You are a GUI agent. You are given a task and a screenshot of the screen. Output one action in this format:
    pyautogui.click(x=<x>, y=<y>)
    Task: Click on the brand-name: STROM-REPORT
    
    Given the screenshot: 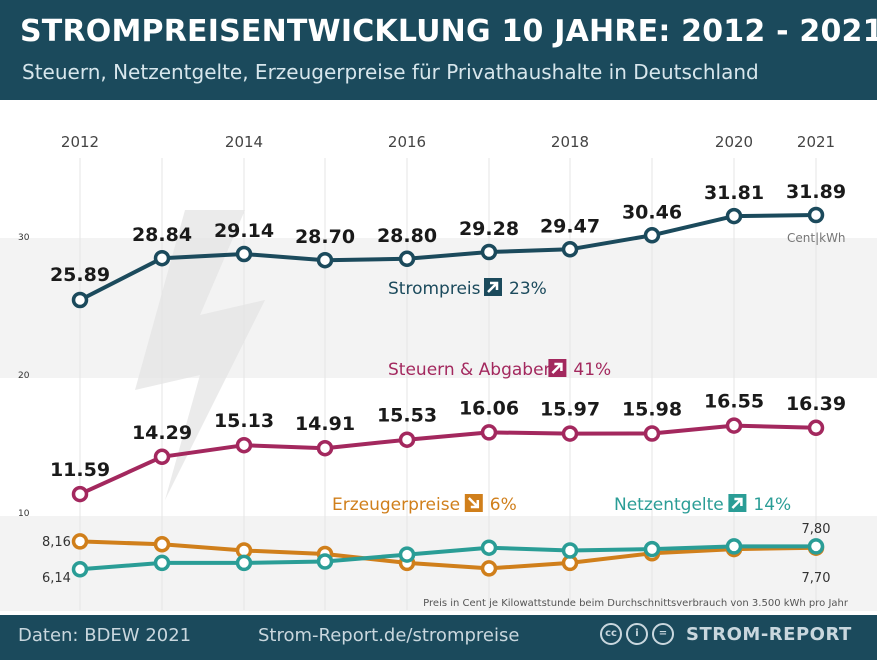 What is the action you would take?
    pyautogui.click(x=769, y=634)
    